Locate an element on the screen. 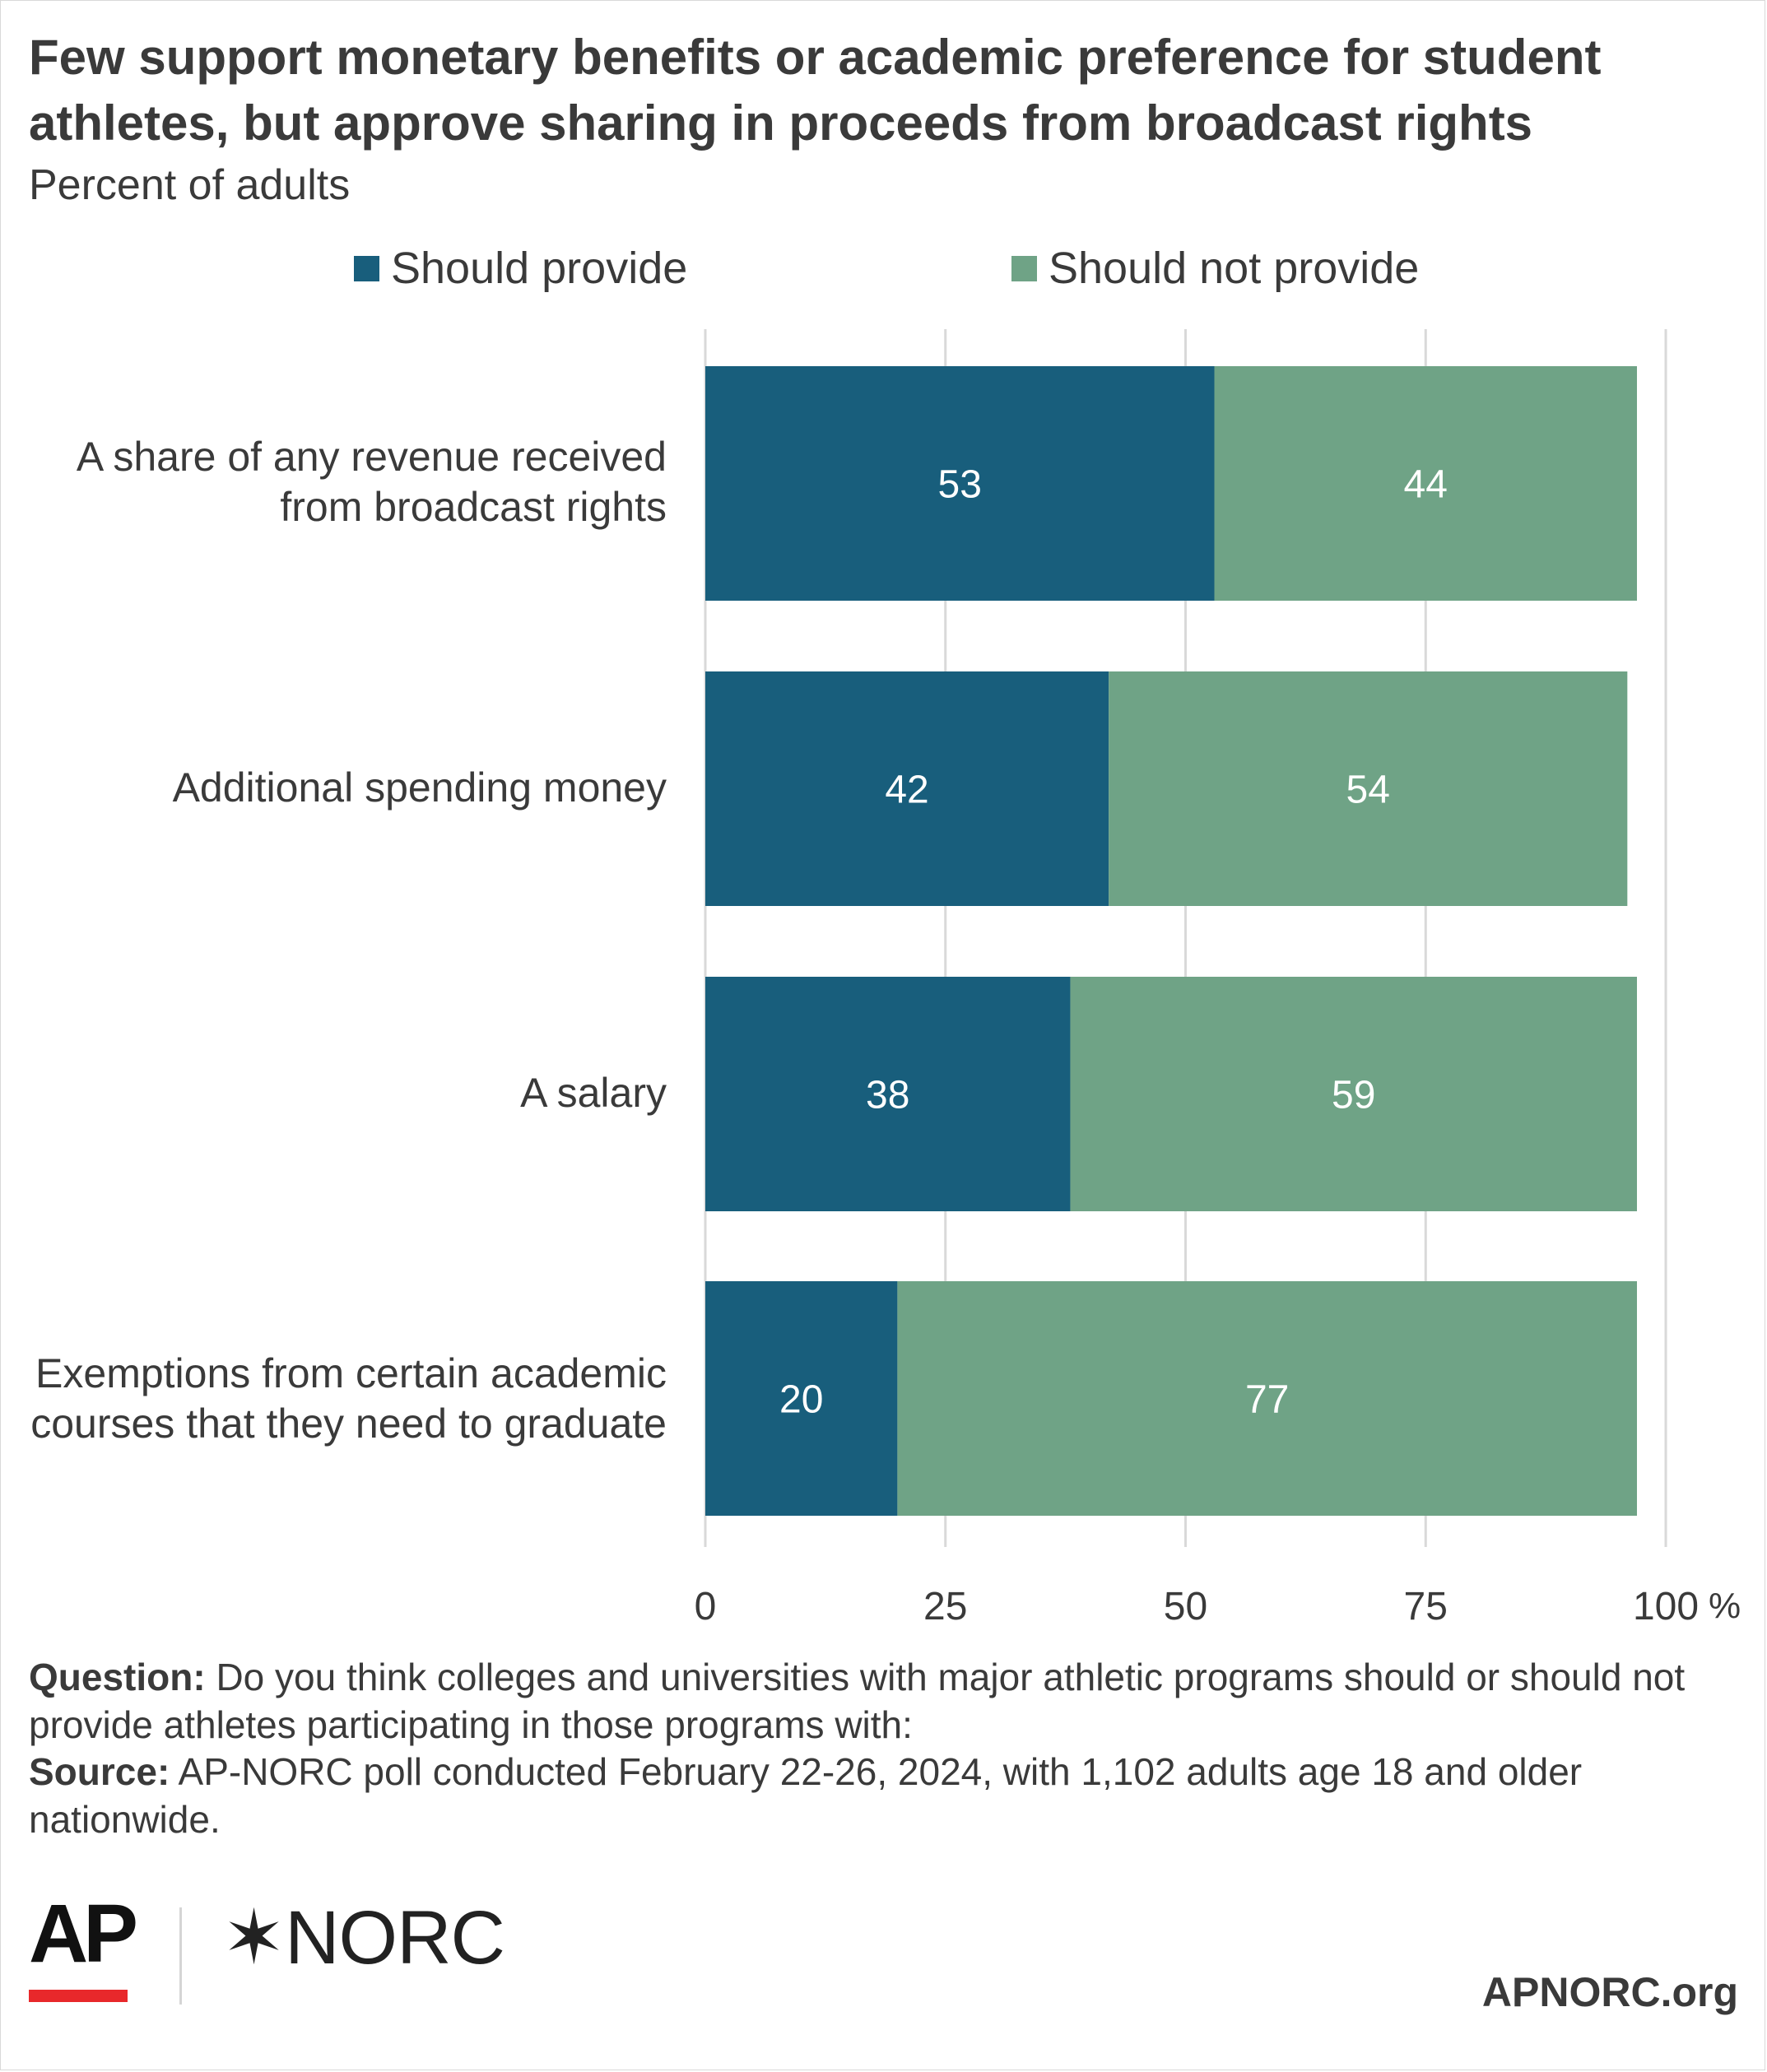 The width and height of the screenshot is (1767, 2072). norc-star-icon: ✶ is located at coordinates (254, 1938).